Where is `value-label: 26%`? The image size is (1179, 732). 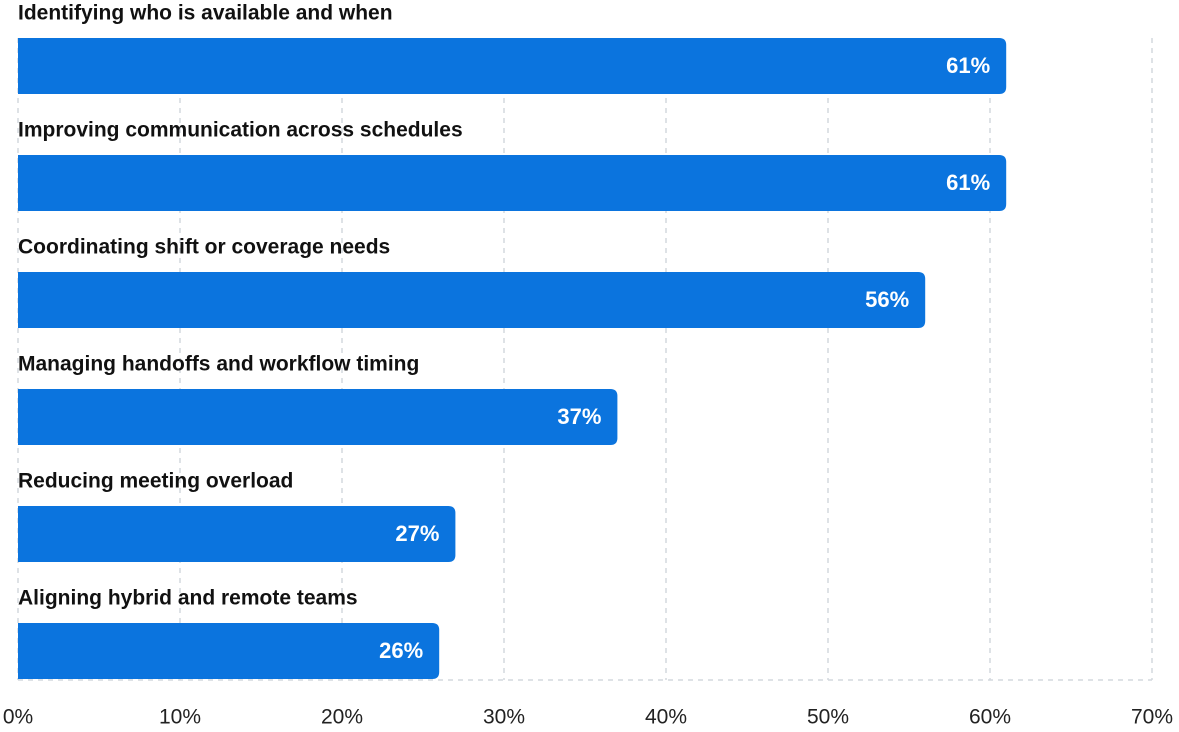
value-label: 26% is located at coordinates (401, 650).